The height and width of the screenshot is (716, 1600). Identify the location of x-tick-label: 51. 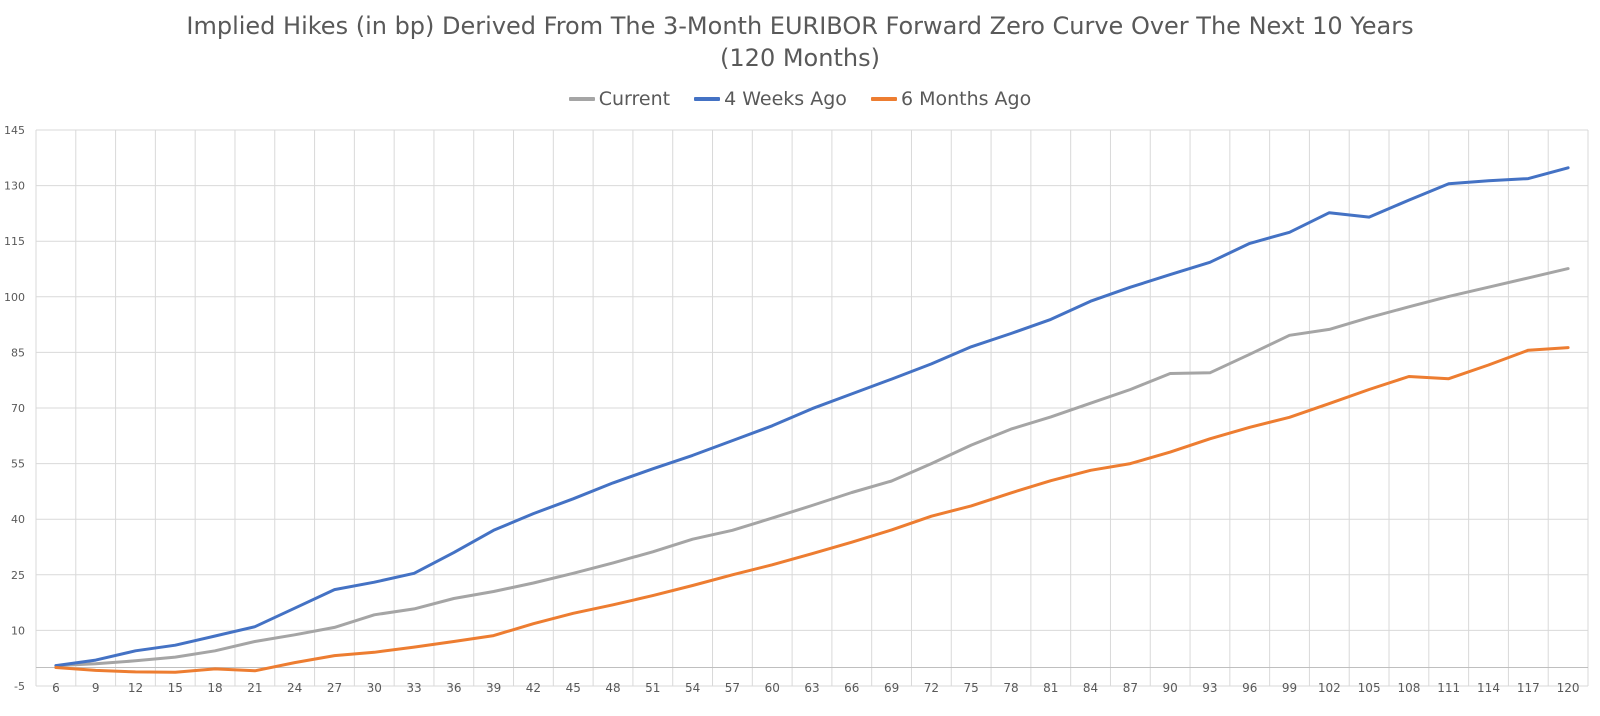
(652, 688).